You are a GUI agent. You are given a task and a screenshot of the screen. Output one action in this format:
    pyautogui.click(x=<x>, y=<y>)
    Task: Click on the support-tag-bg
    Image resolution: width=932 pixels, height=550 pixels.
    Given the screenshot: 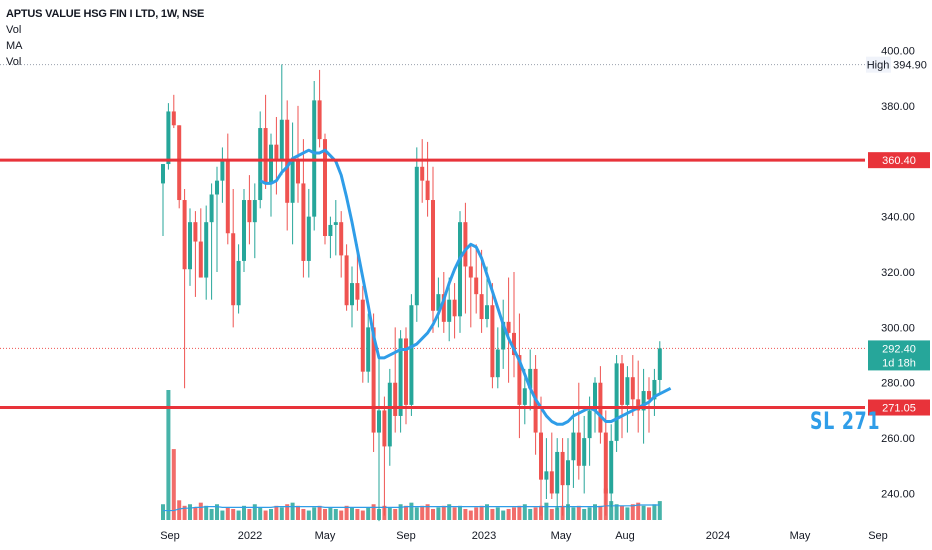 What is the action you would take?
    pyautogui.click(x=899, y=407)
    